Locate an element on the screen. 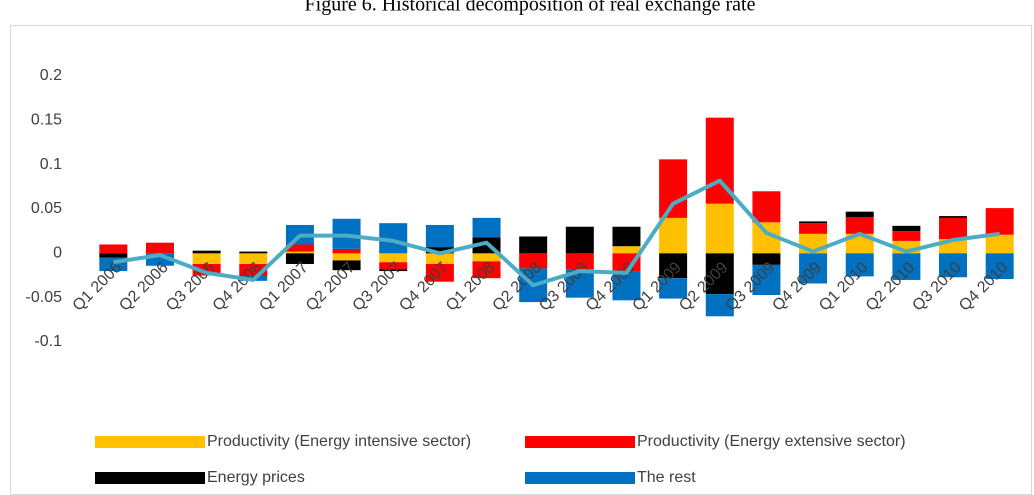 The height and width of the screenshot is (495, 1034). y-tick-label: -0.1 is located at coordinates (48, 341).